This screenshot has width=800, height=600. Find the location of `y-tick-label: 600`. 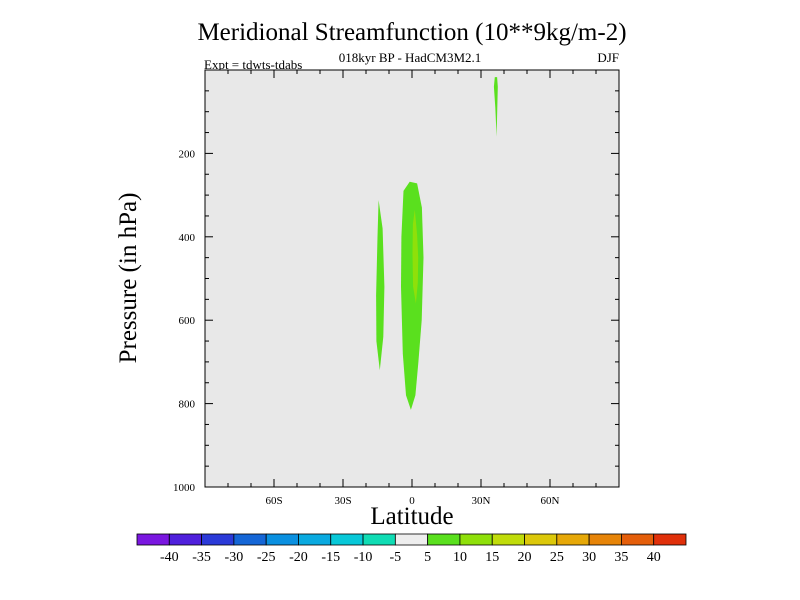

y-tick-label: 600 is located at coordinates (187, 321).